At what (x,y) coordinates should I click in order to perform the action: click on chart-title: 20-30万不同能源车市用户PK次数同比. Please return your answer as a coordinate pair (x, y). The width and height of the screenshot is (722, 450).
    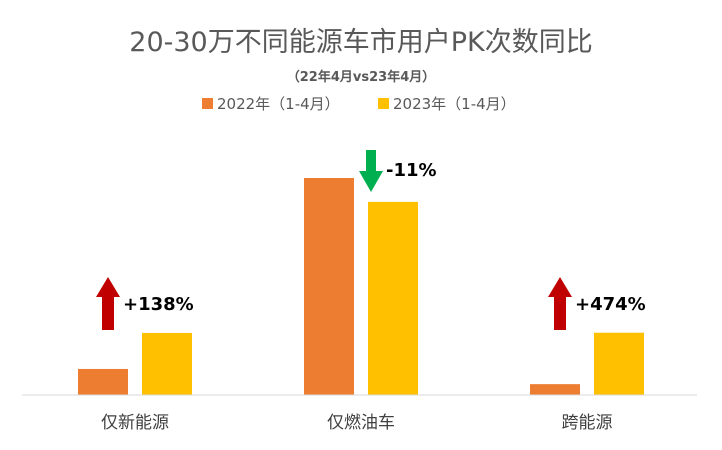
    Looking at the image, I should click on (360, 42).